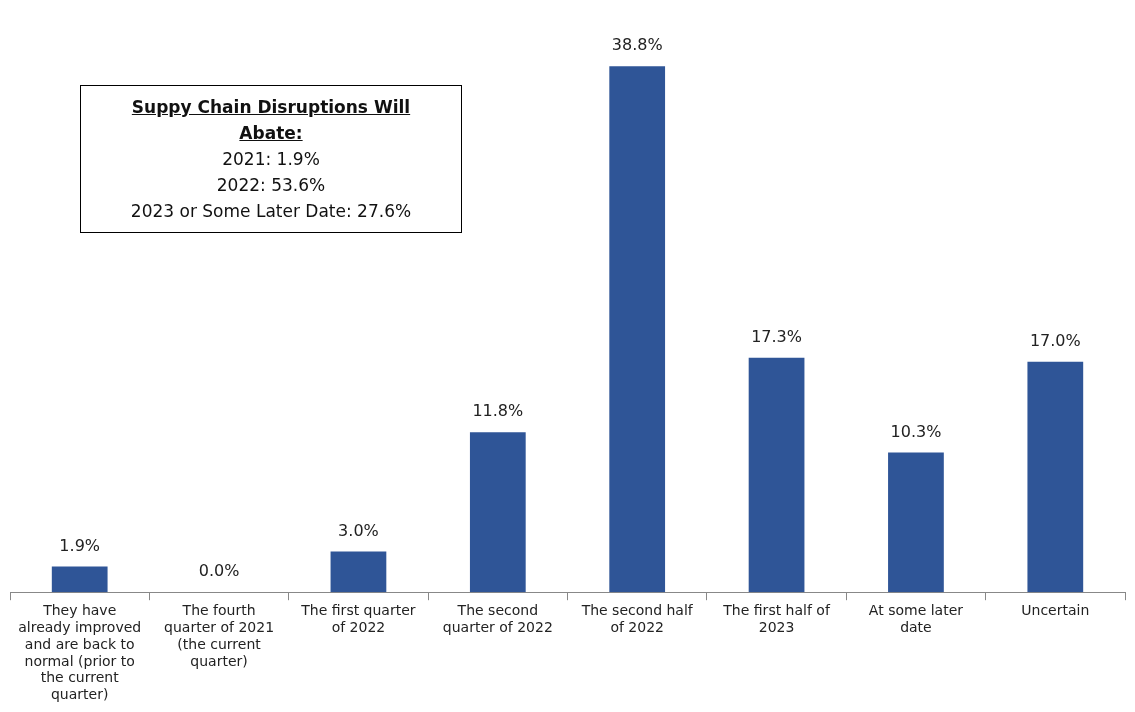  Describe the element at coordinates (219, 635) in the screenshot. I see `x-tick-label: The fourth quarter of 2021 (the current quarter)` at that location.